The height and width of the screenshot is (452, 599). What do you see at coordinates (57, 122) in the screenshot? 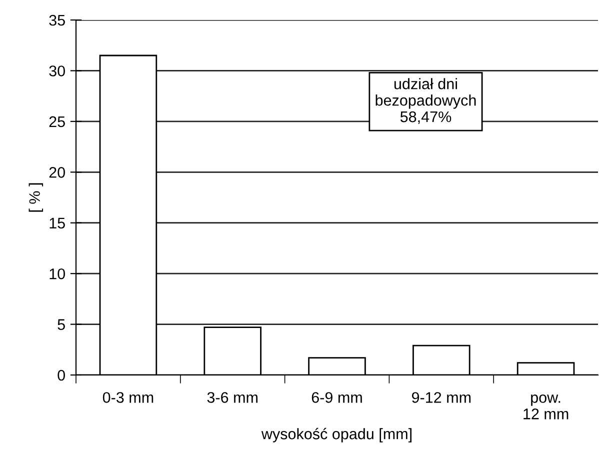
I see `y-tick-label: 25` at bounding box center [57, 122].